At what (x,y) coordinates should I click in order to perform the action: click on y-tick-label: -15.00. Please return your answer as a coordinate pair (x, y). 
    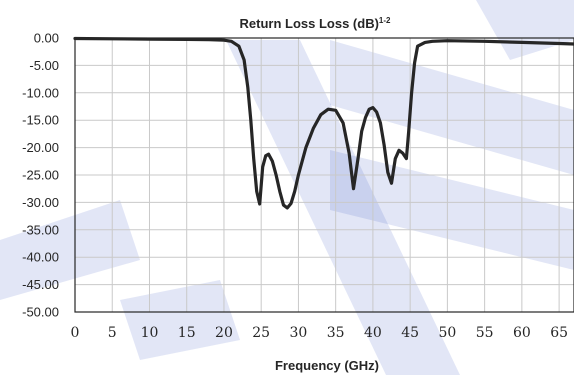
    Looking at the image, I should click on (40, 120).